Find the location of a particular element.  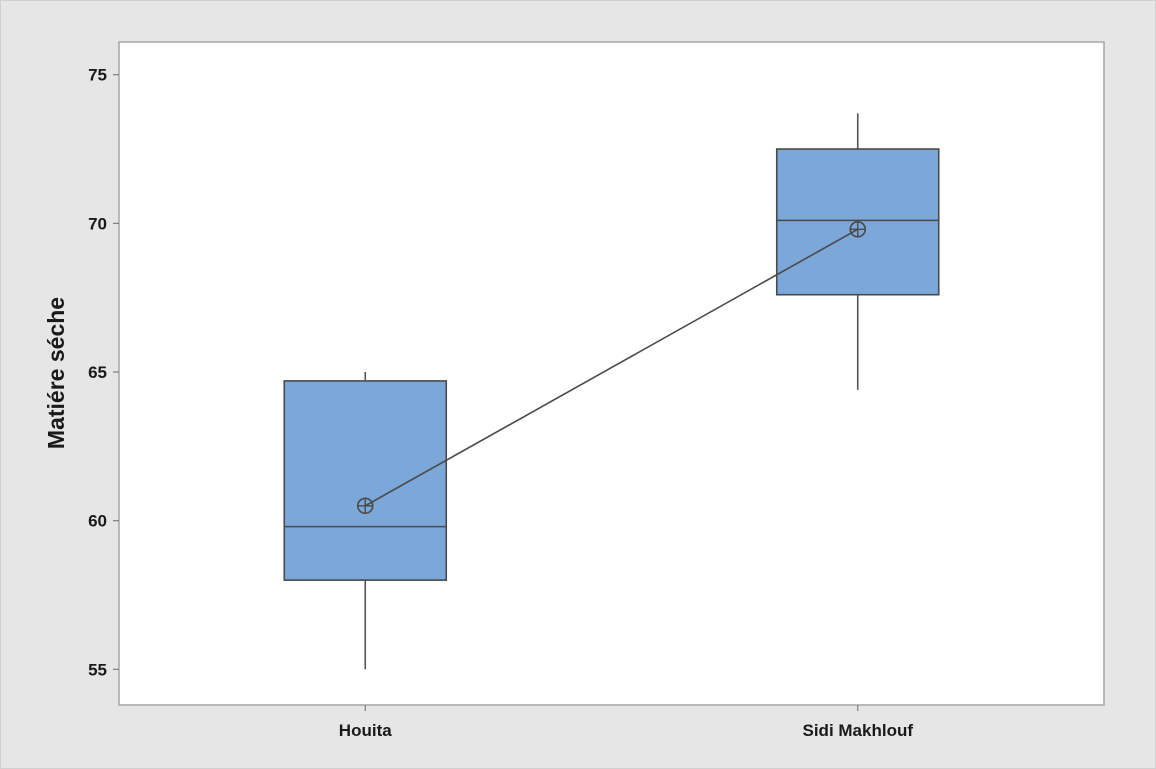

iqr-box is located at coordinates (365, 480).